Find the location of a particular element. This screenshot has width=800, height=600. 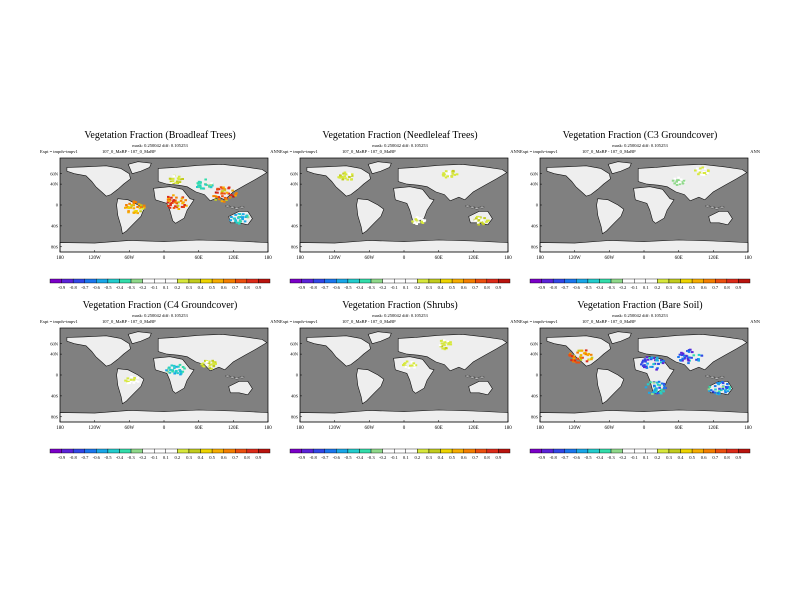

colorbar-label: -0.8 is located at coordinates (314, 457).